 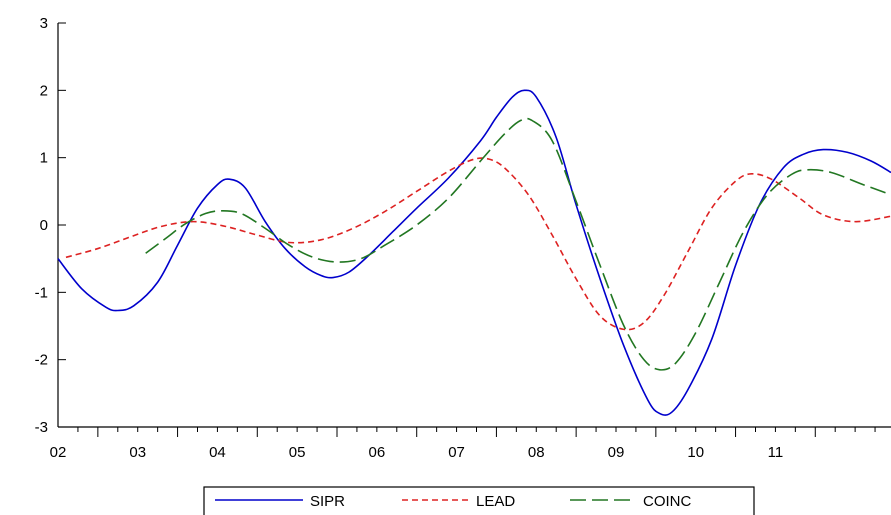 I want to click on x-tick-label: 05, so click(x=297, y=452).